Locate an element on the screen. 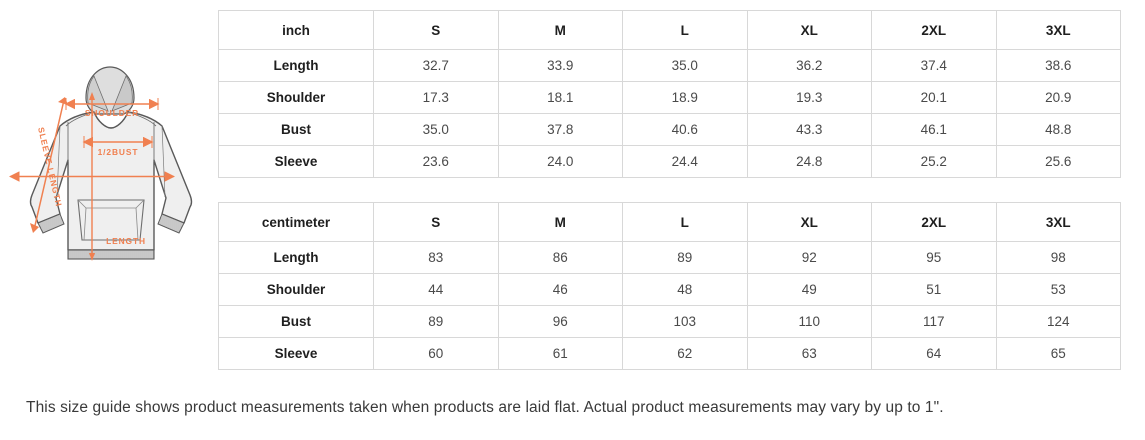  cell-value: 86 is located at coordinates (560, 257).